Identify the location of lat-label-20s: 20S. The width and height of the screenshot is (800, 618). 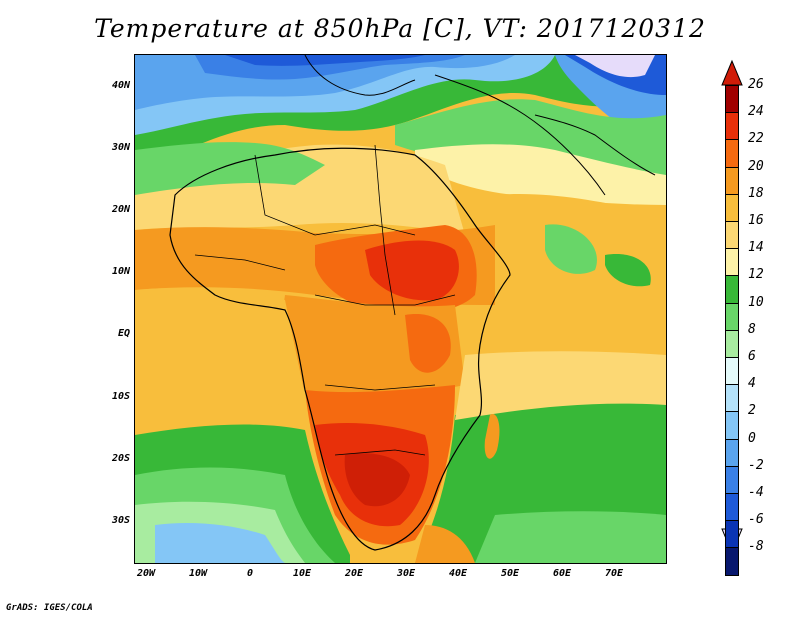
(120, 458).